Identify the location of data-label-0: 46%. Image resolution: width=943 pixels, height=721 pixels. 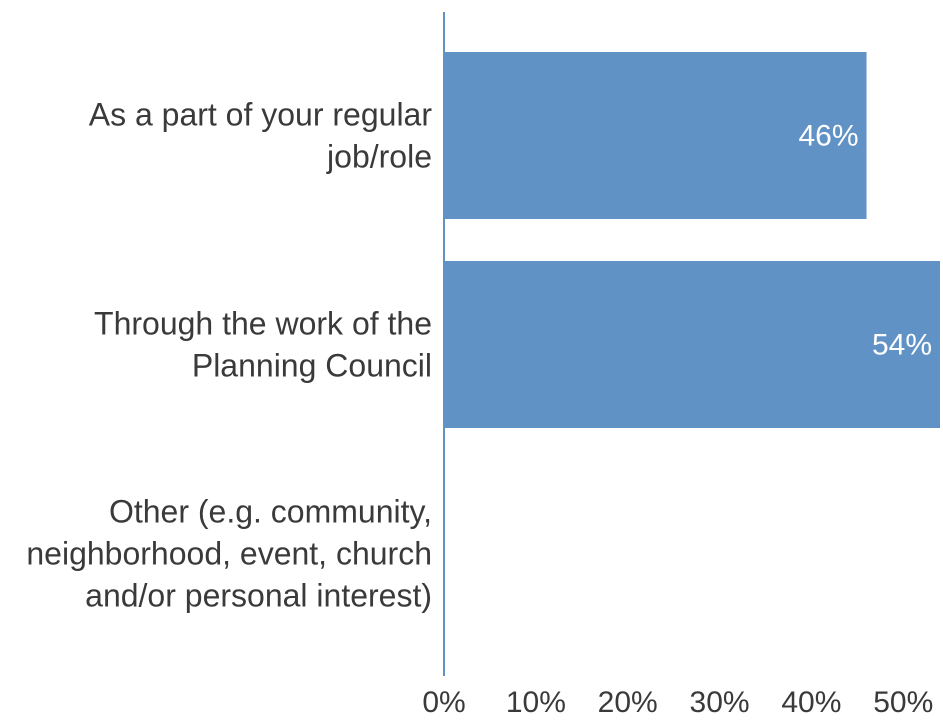
(828, 136).